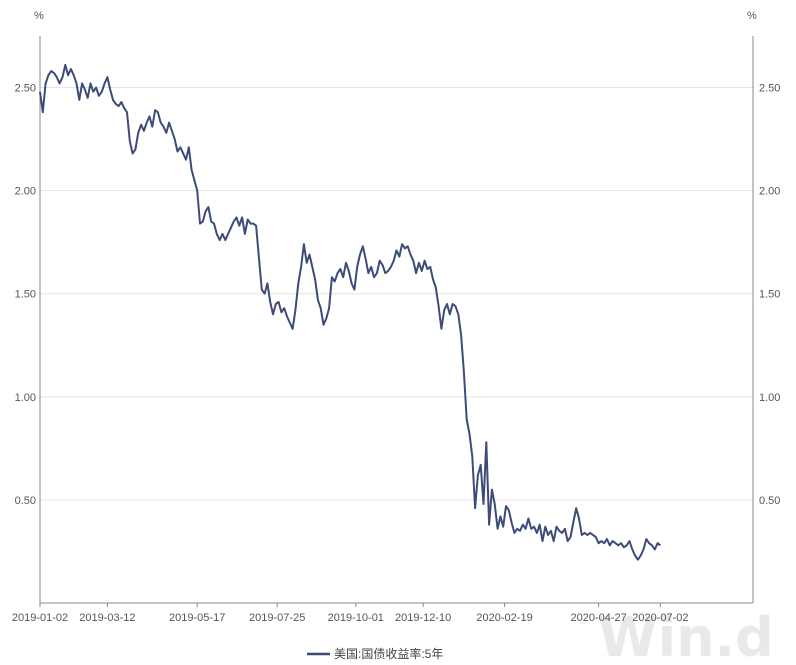 This screenshot has height=665, width=796. Describe the element at coordinates (598, 618) in the screenshot. I see `x-tick-label: 2020-04-27` at that location.